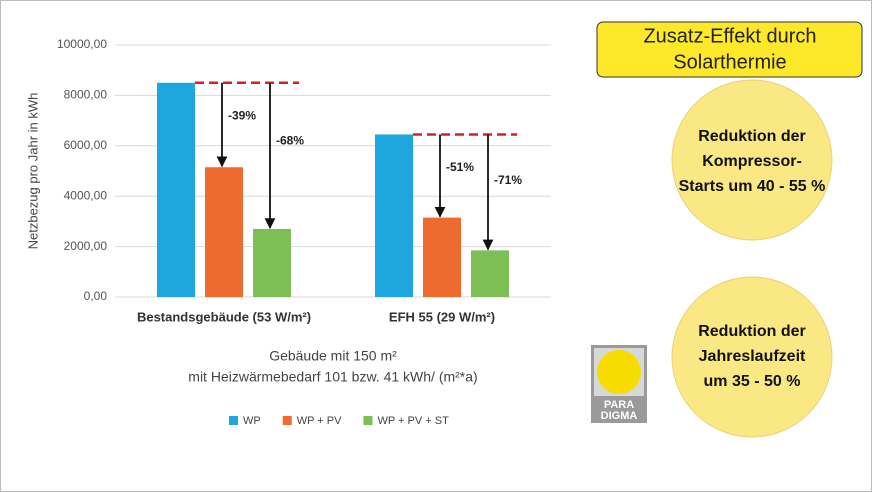 Image resolution: width=872 pixels, height=492 pixels. What do you see at coordinates (32, 171) in the screenshot?
I see `y-axis-label: Netzbezug pro Jahr in kWh` at bounding box center [32, 171].